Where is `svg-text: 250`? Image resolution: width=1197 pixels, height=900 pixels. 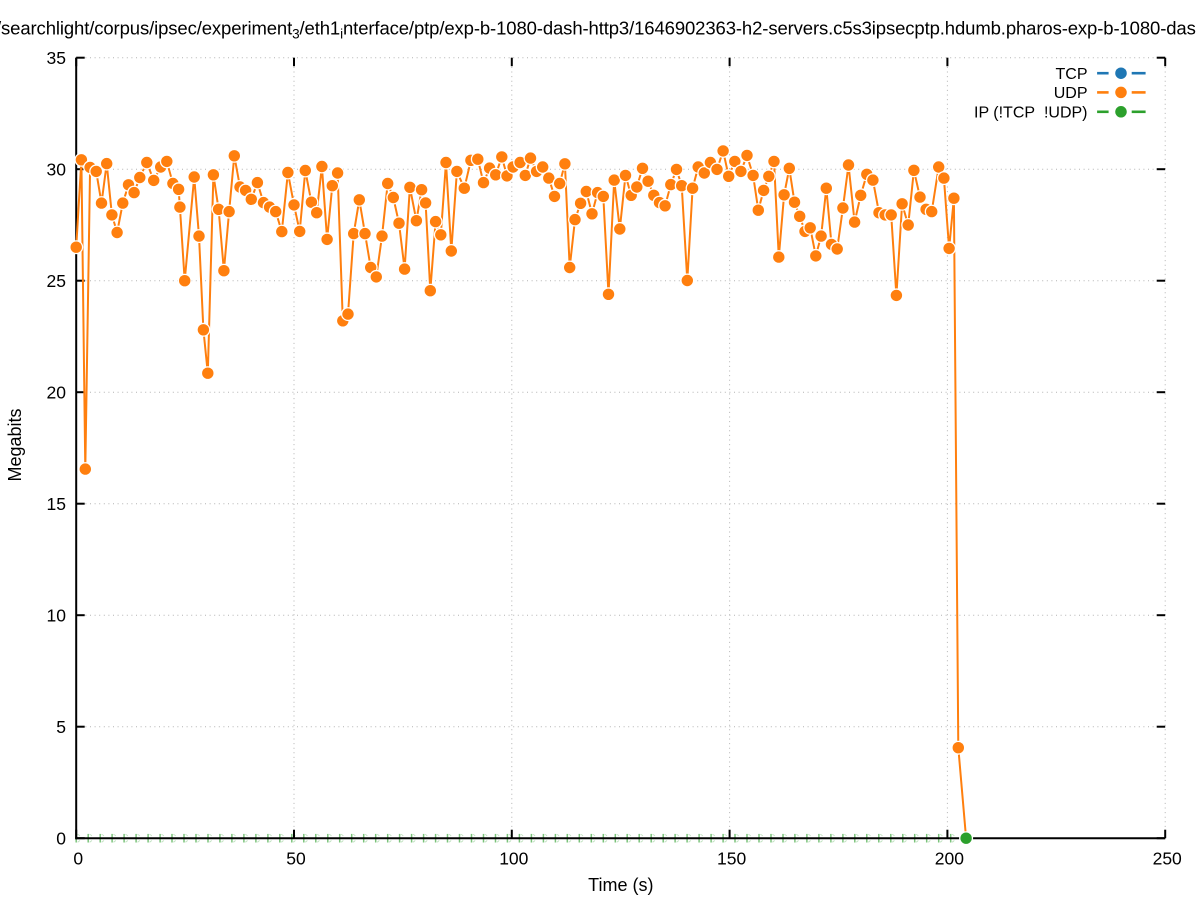
svg-text: 250 is located at coordinates (1167, 859).